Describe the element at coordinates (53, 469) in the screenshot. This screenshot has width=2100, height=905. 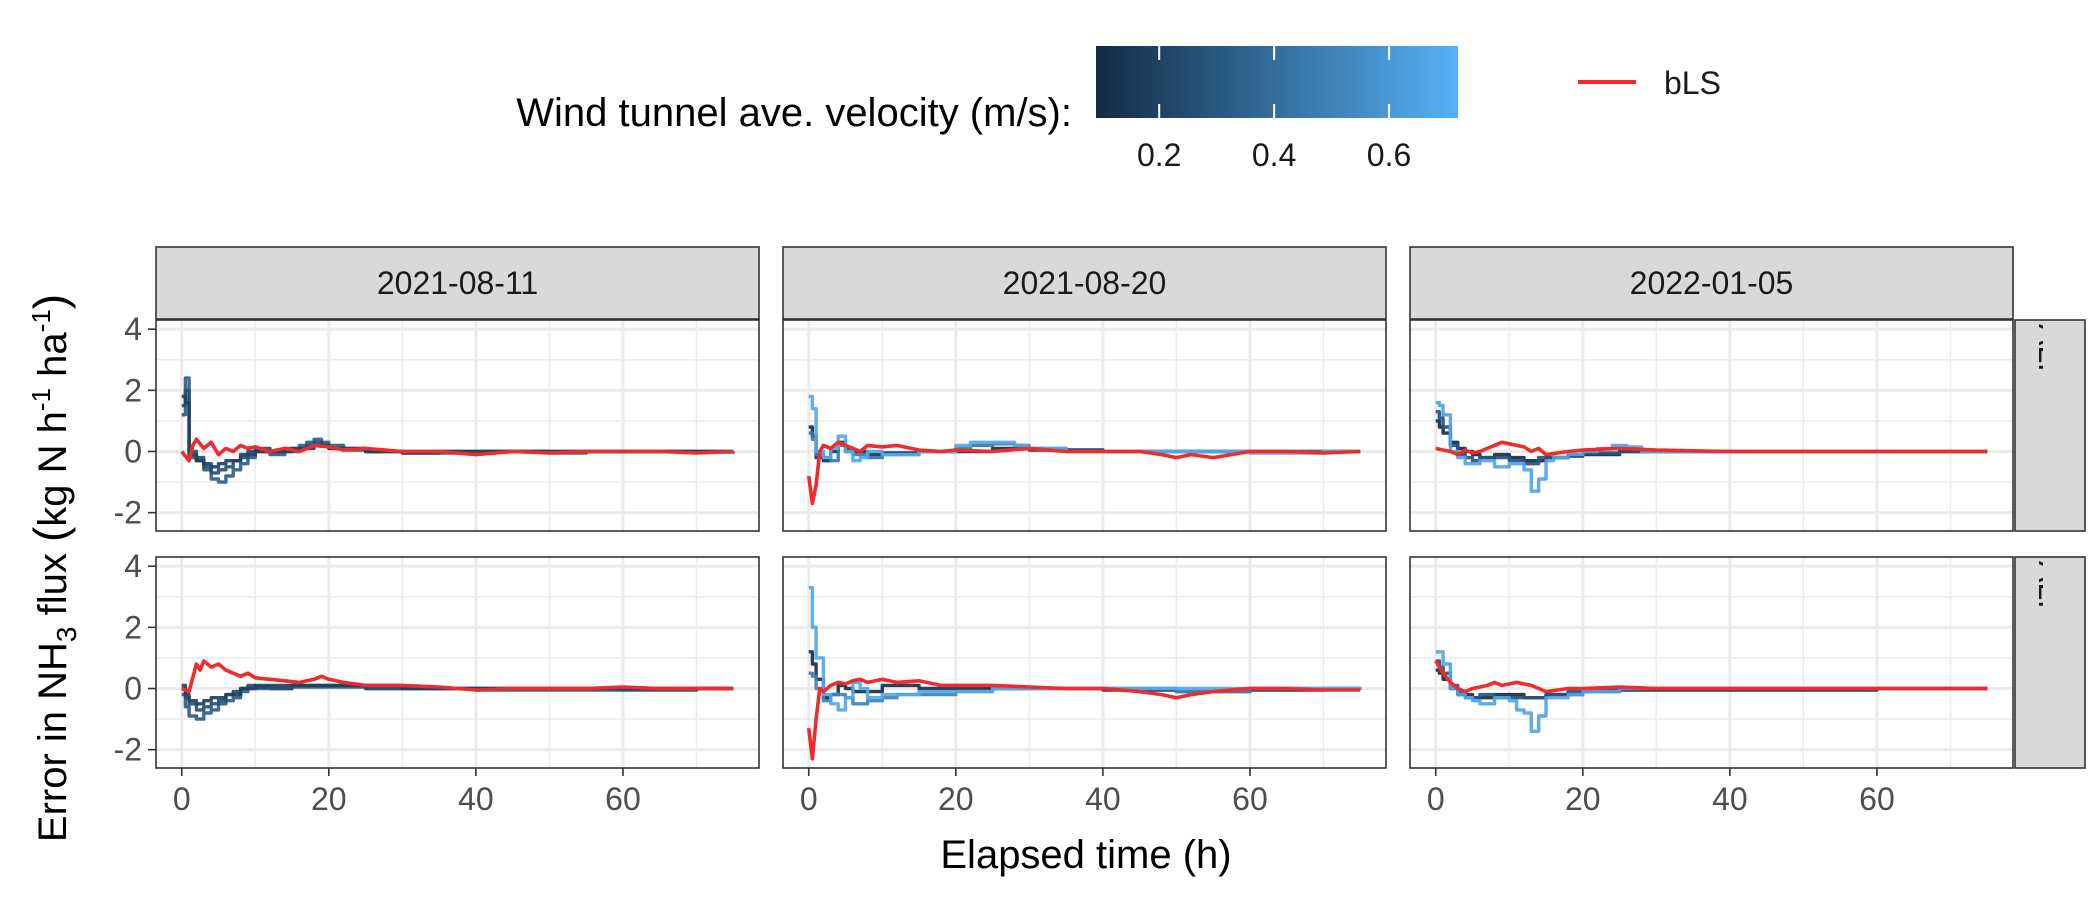
I see `y-title-part: kg N h` at that location.